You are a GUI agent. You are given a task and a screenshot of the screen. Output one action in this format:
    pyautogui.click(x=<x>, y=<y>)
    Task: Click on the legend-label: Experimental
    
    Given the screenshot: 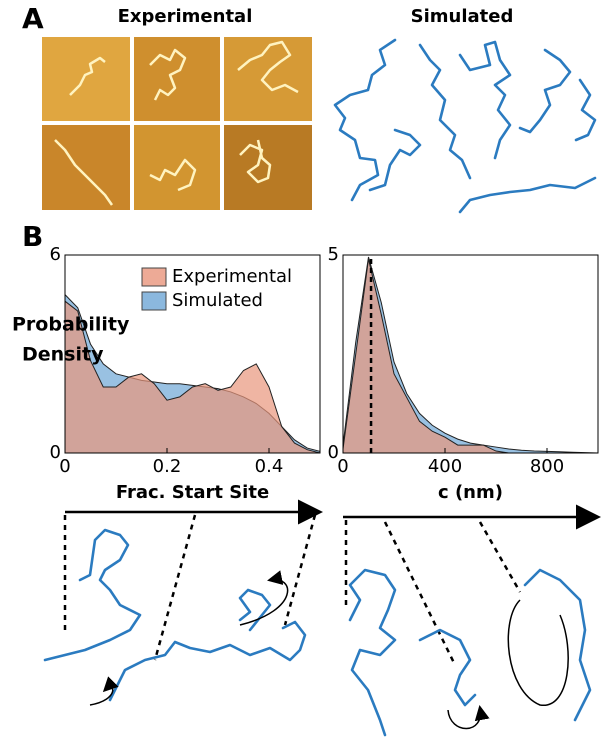 What is the action you would take?
    pyautogui.click(x=232, y=276)
    